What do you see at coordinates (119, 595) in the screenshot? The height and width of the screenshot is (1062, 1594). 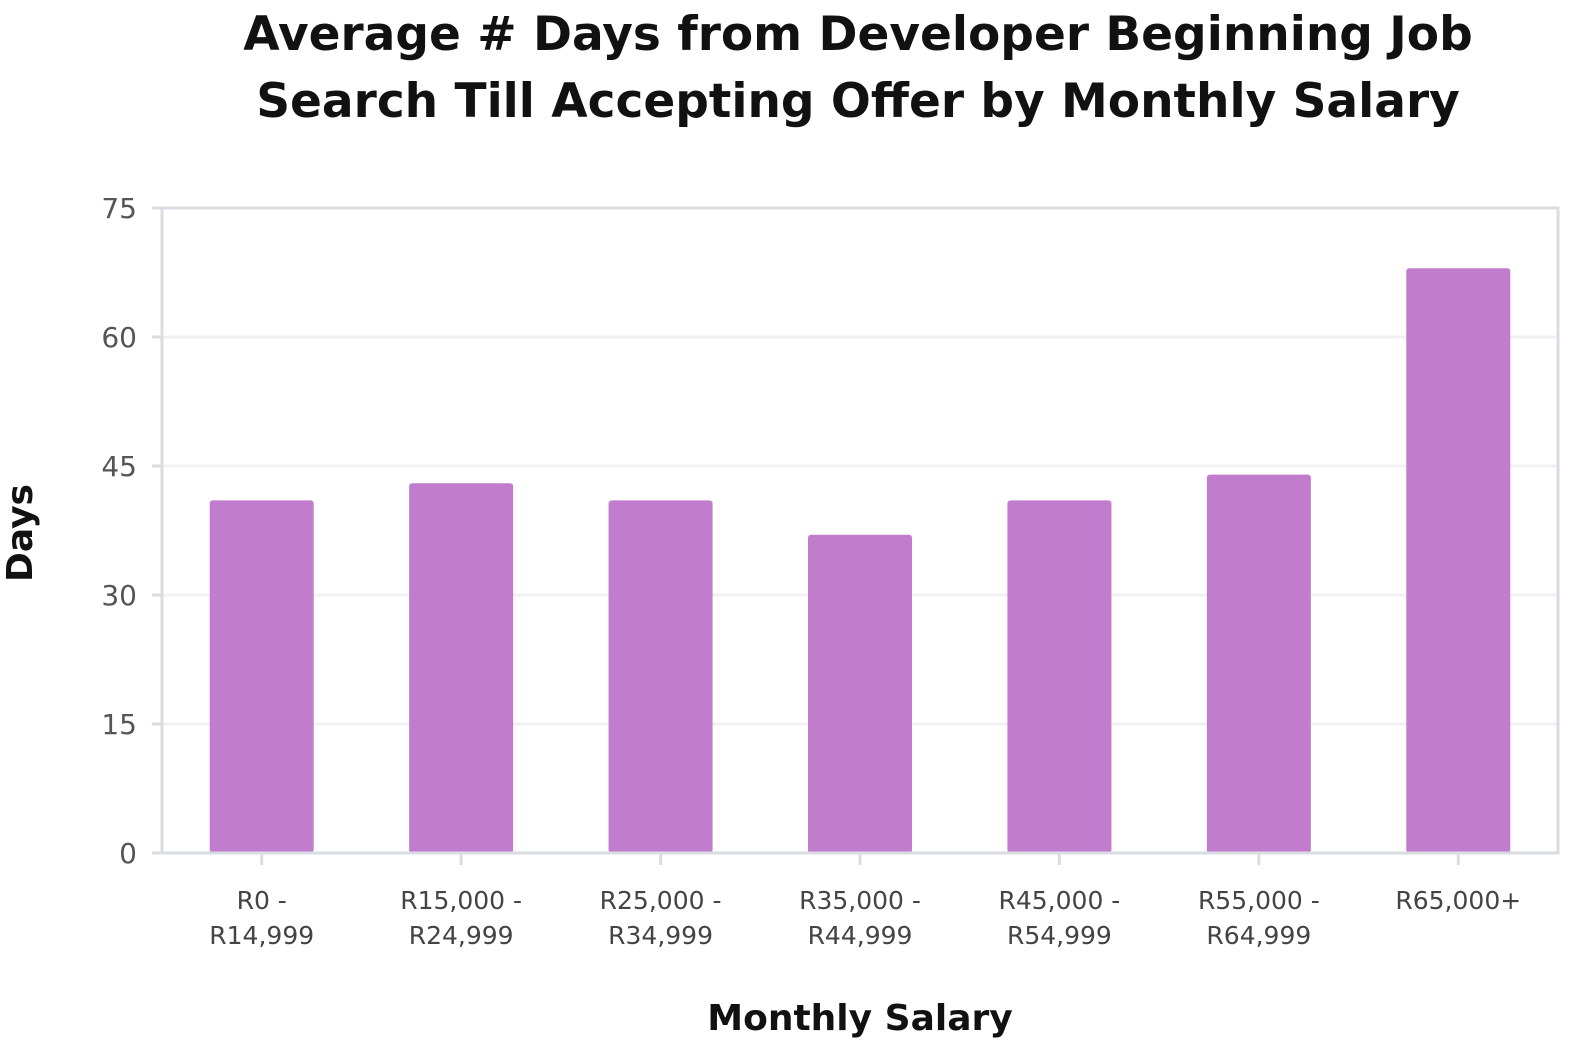 I see `y-tick-label: 30` at bounding box center [119, 595].